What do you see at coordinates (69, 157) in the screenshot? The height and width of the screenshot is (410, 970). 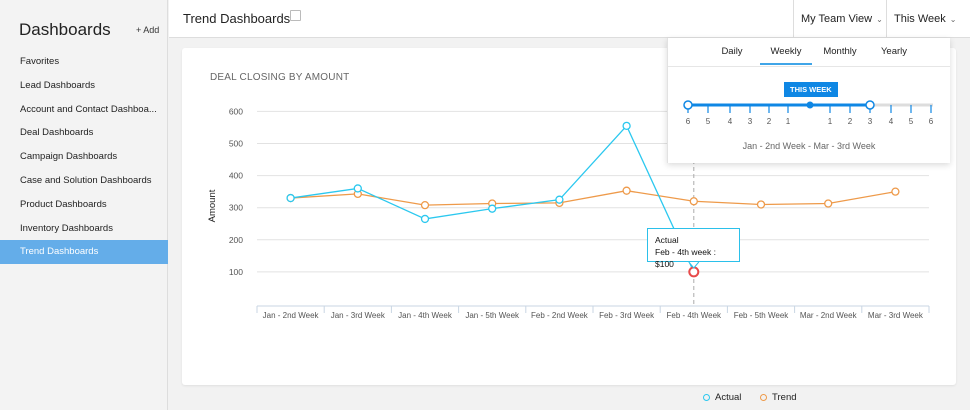 I see `sidebar-item: Campaign Dashboards` at bounding box center [69, 157].